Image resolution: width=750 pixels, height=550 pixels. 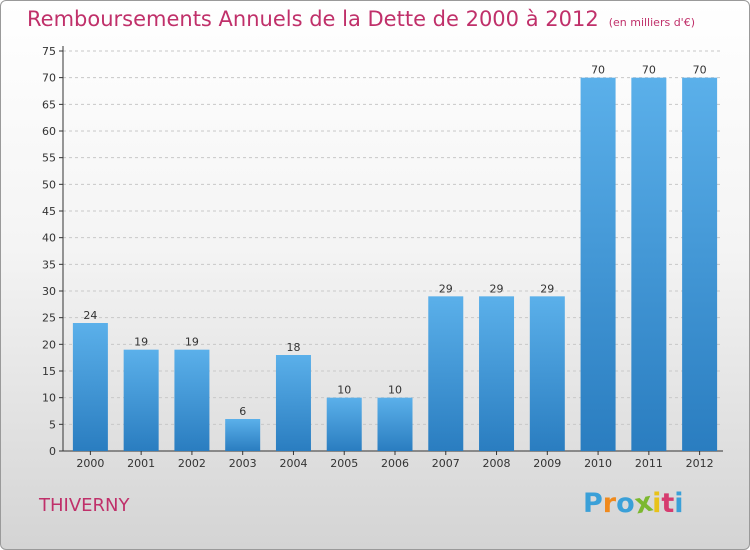 What do you see at coordinates (598, 70) in the screenshot?
I see `value-label-2010: 70` at bounding box center [598, 70].